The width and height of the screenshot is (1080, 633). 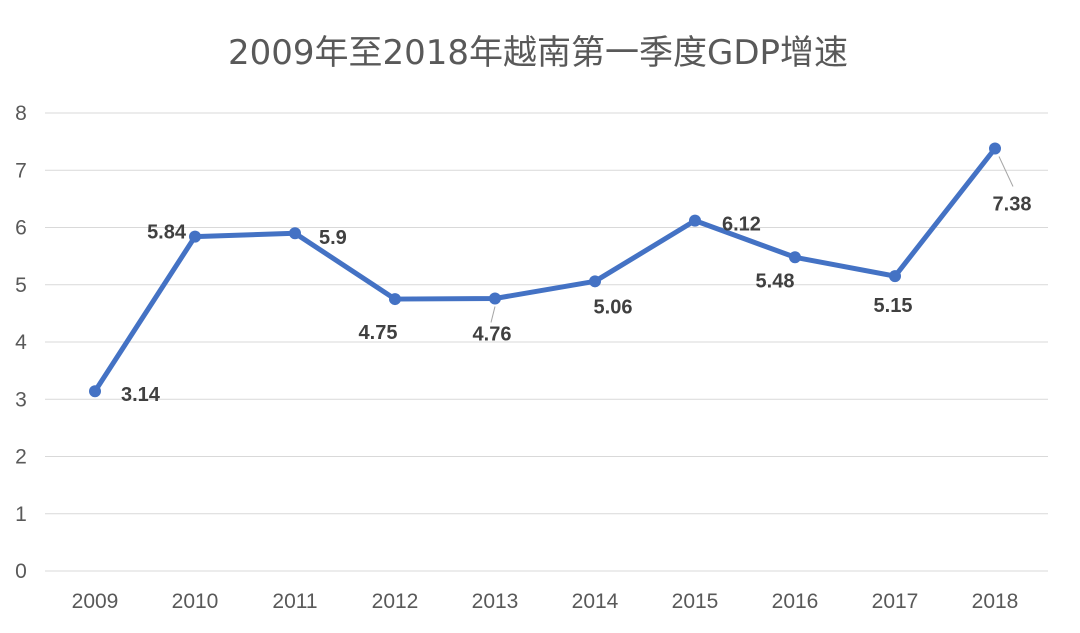 I want to click on data-point-2010, so click(x=195, y=236).